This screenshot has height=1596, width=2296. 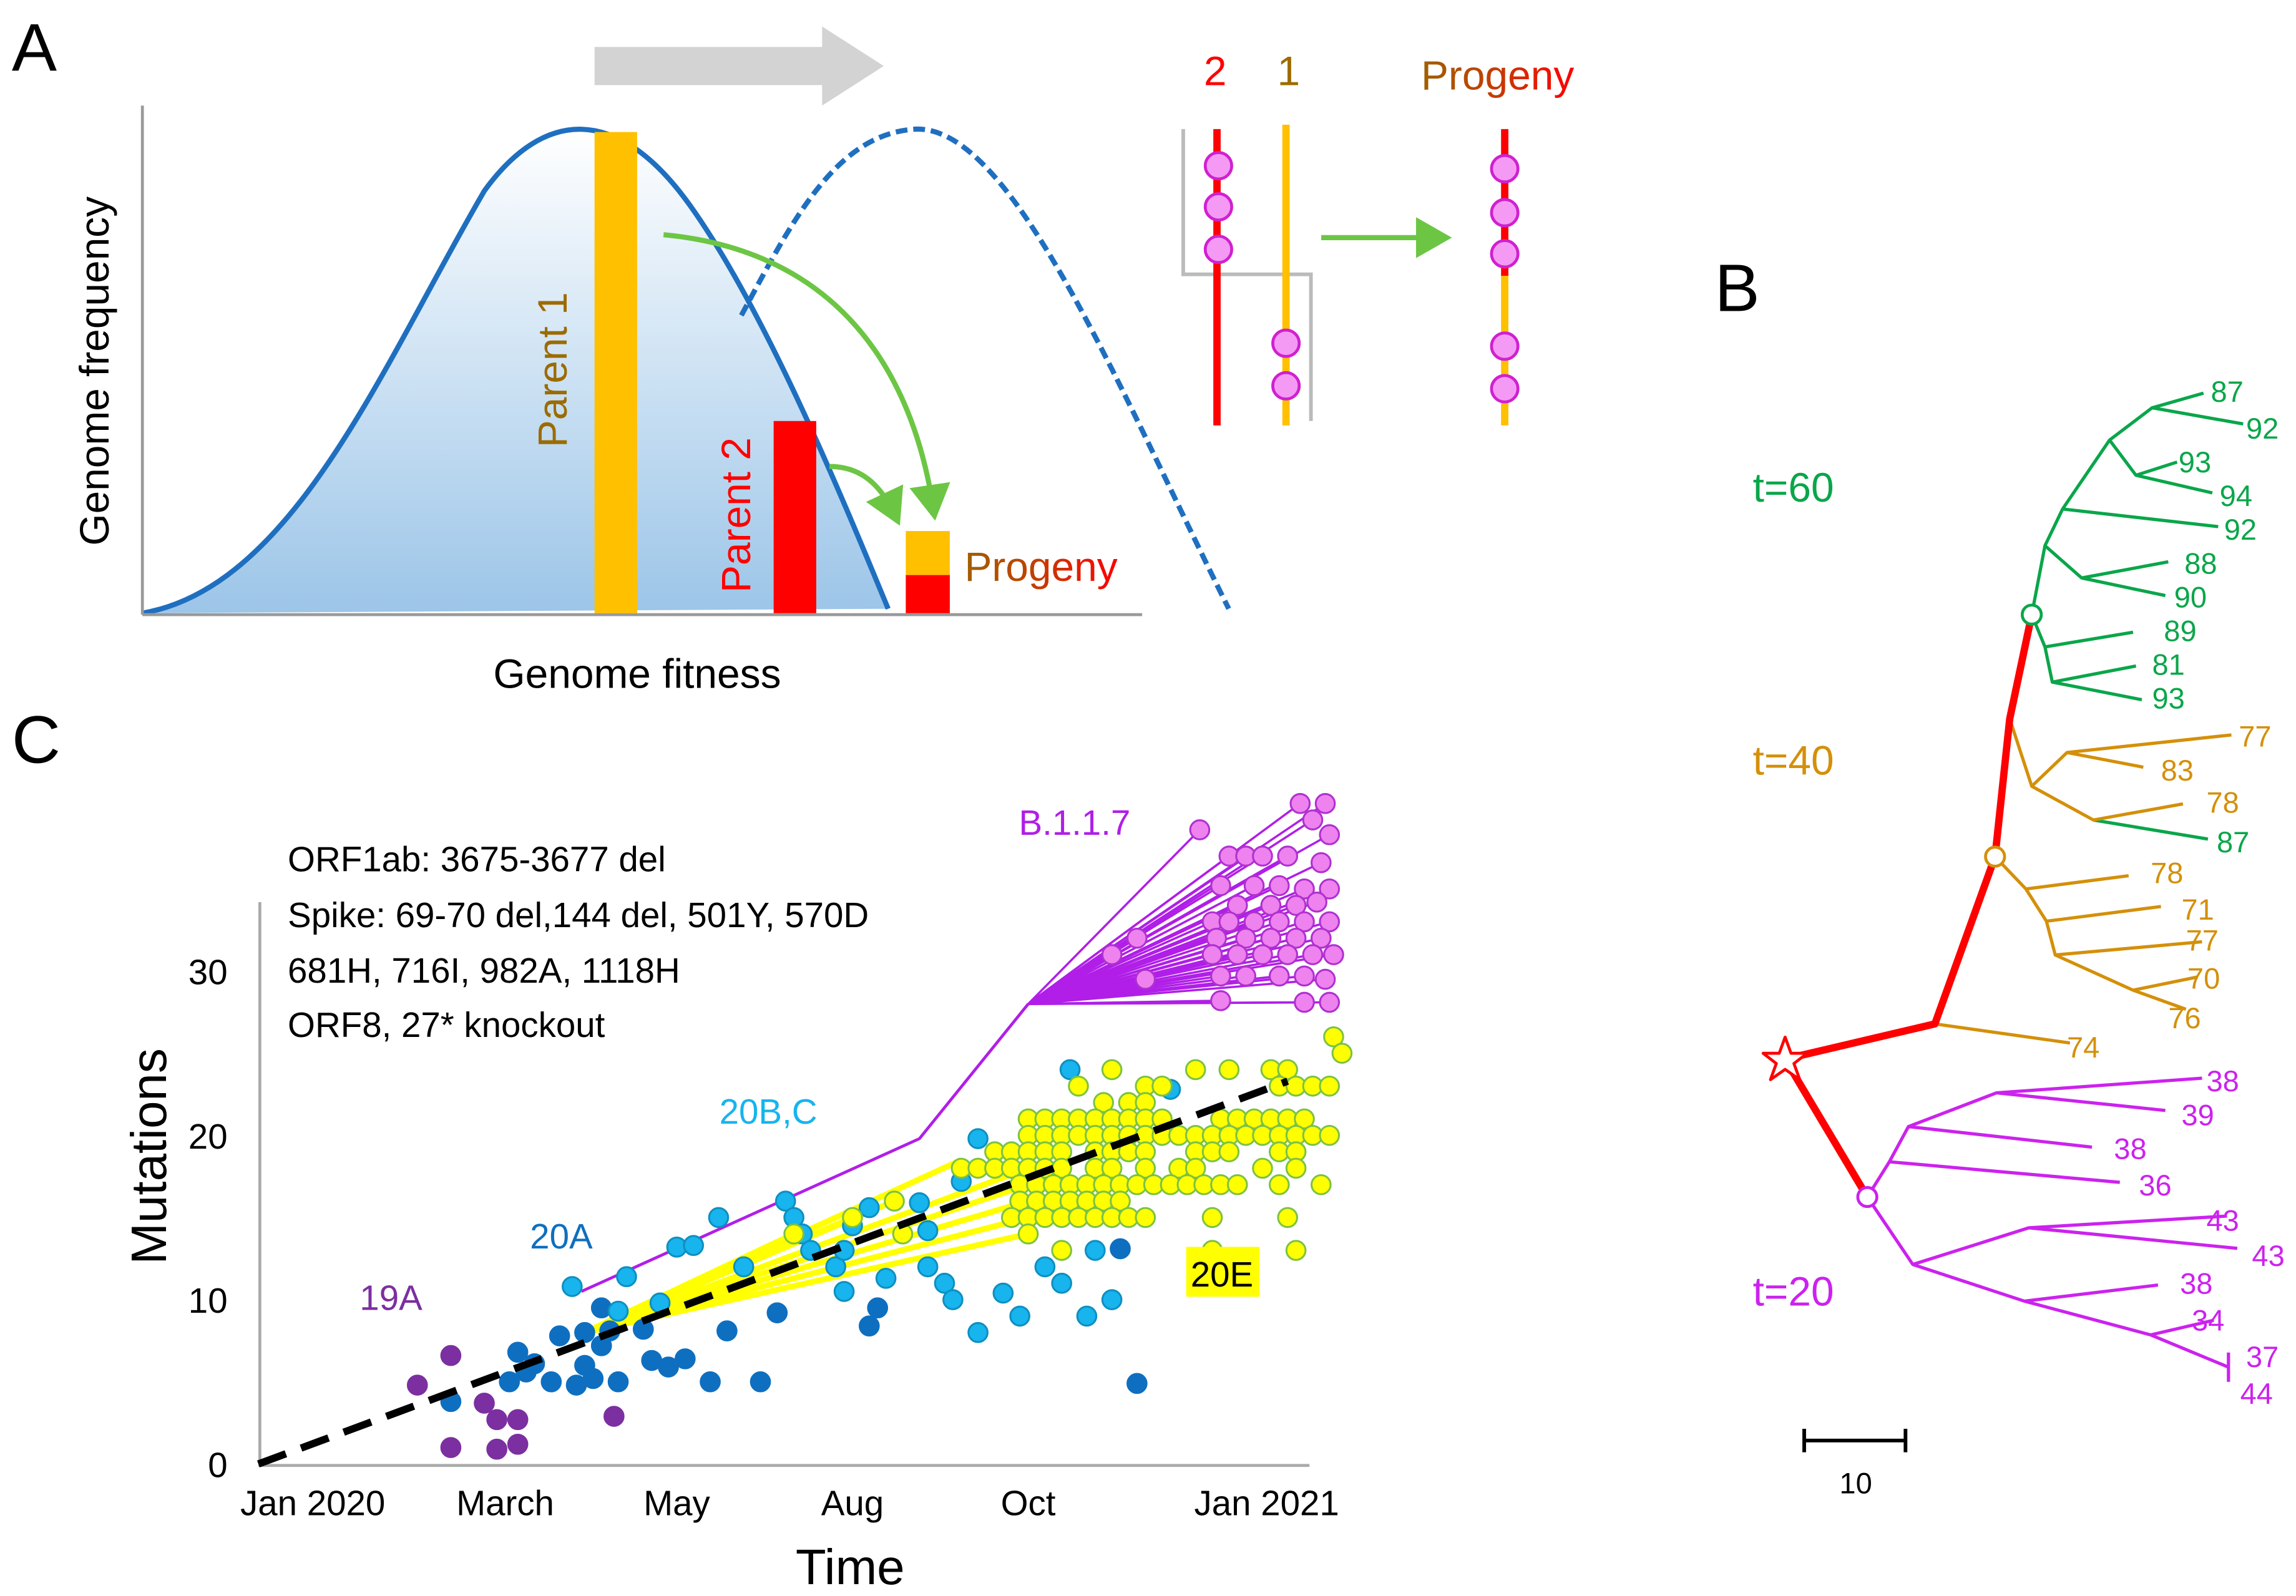 What do you see at coordinates (1028, 1503) in the screenshot?
I see `x-tick-label: Oct` at bounding box center [1028, 1503].